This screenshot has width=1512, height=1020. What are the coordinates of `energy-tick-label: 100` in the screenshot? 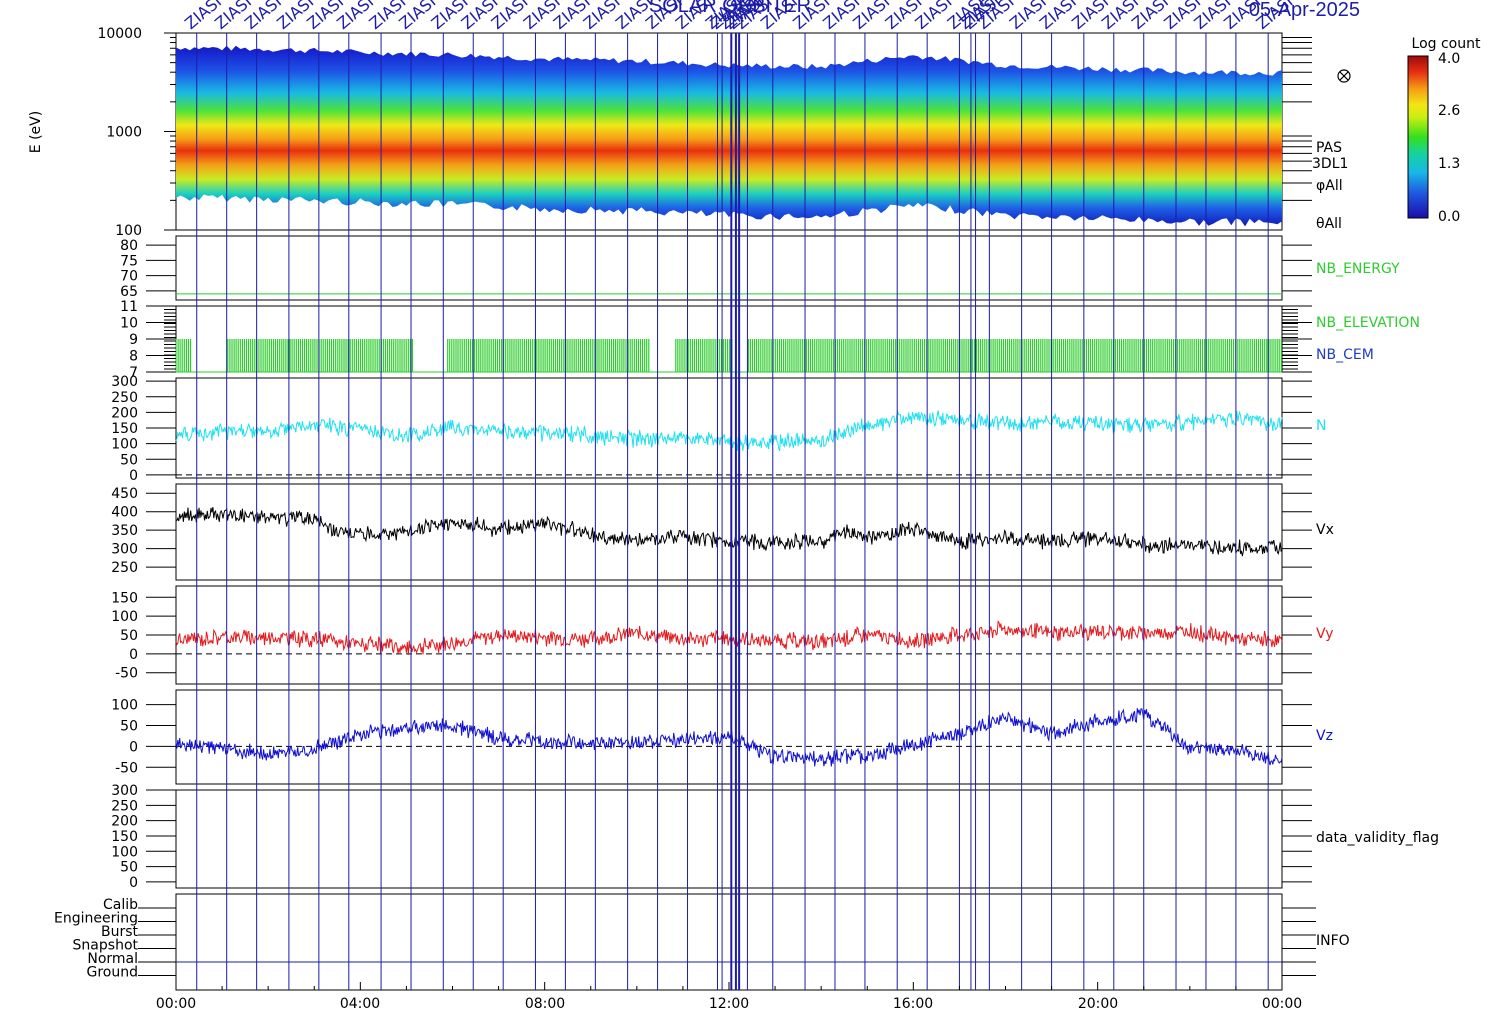 It's located at (128, 231).